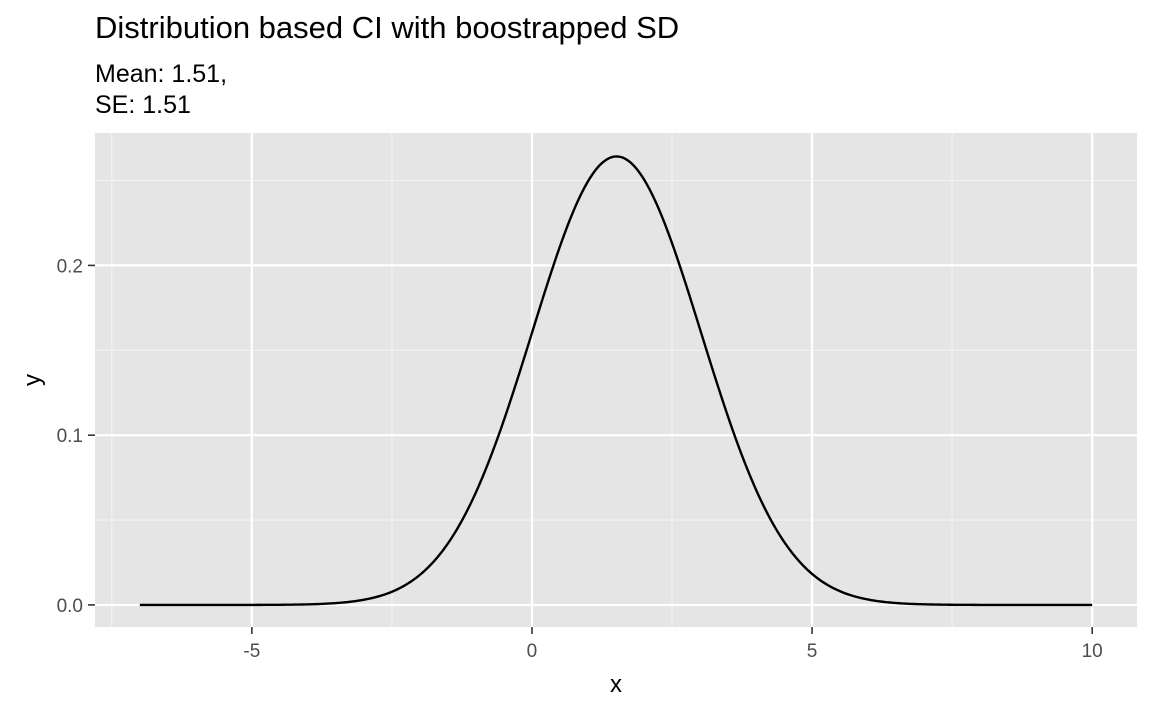 The height and width of the screenshot is (711, 1152). What do you see at coordinates (70, 436) in the screenshot?
I see `y-tick-label: 0.1` at bounding box center [70, 436].